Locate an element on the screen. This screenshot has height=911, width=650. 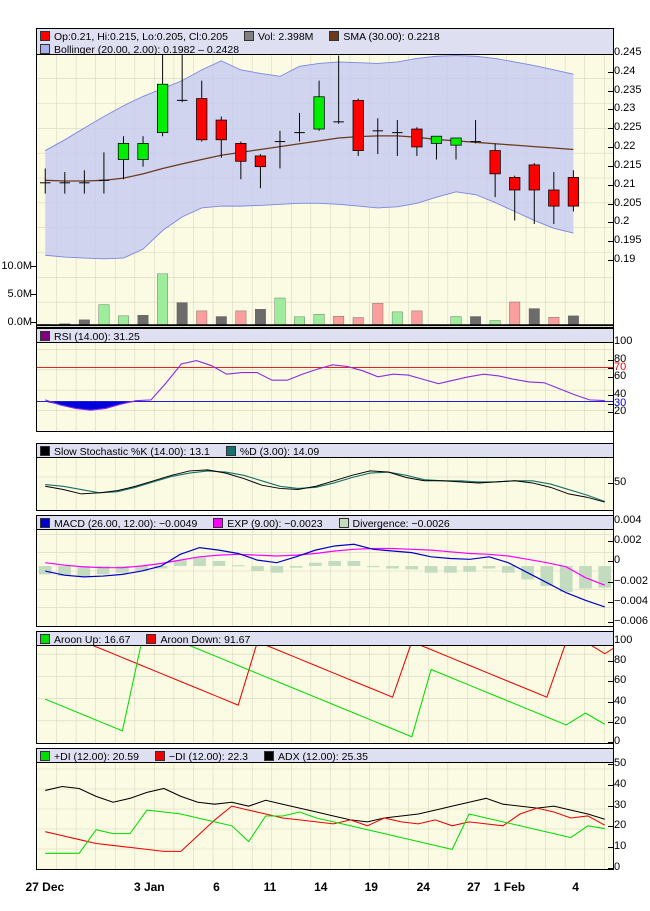
adx-tick-5: 0 is located at coordinates (617, 867).